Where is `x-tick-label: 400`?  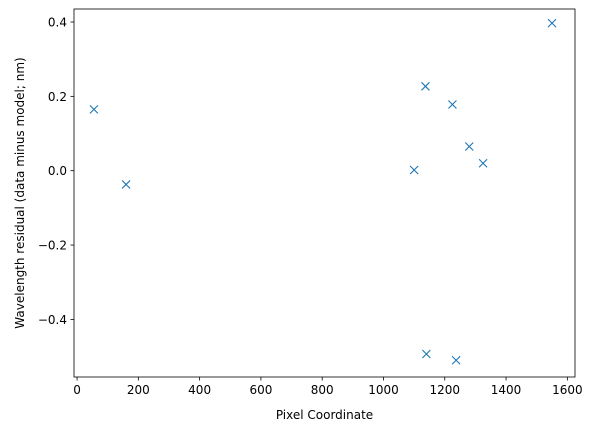
x-tick-label: 400 is located at coordinates (199, 390).